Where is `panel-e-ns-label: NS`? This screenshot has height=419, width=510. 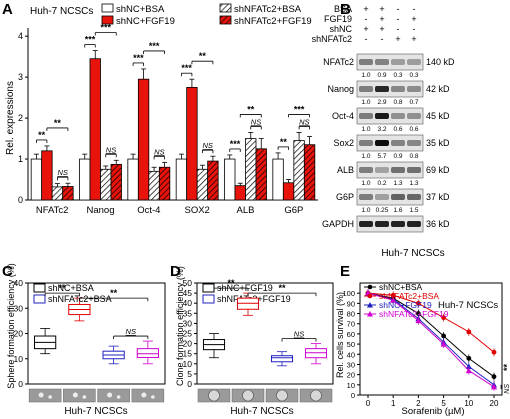
panel-e-ns-label: NS is located at coordinates (507, 389).